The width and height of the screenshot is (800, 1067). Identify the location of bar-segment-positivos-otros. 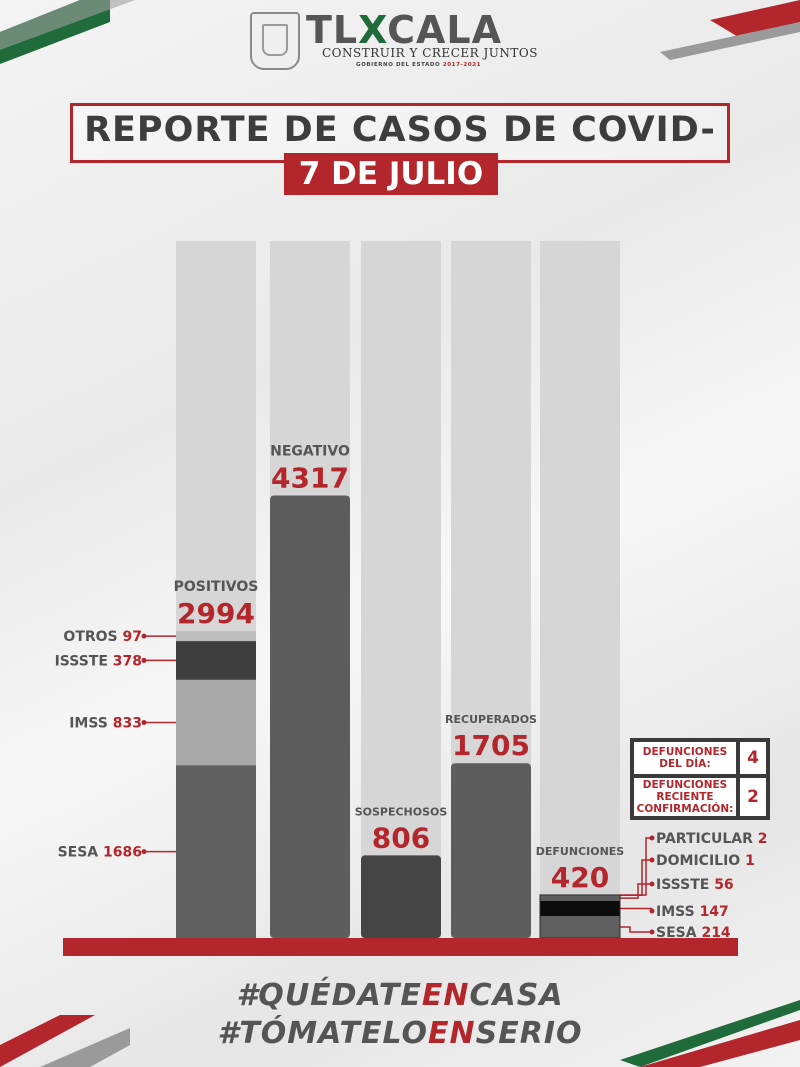
(216, 636).